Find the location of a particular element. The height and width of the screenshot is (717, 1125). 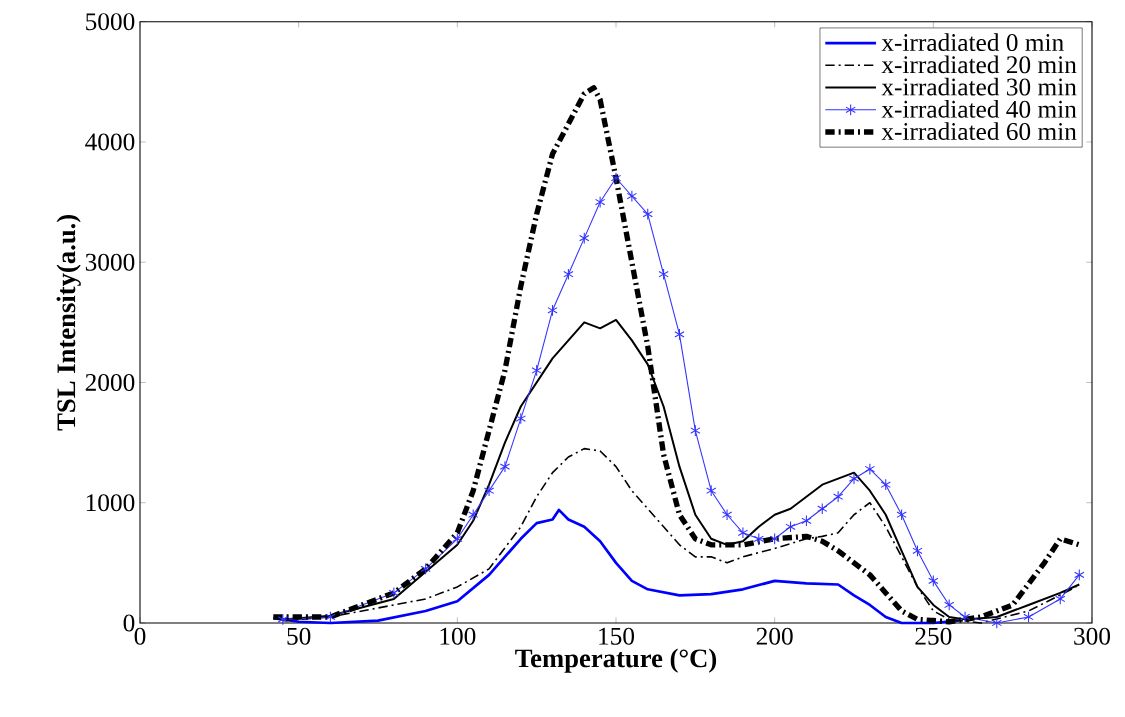

y-axis-title: TSL Intensity(a.u.) is located at coordinates (68, 322).